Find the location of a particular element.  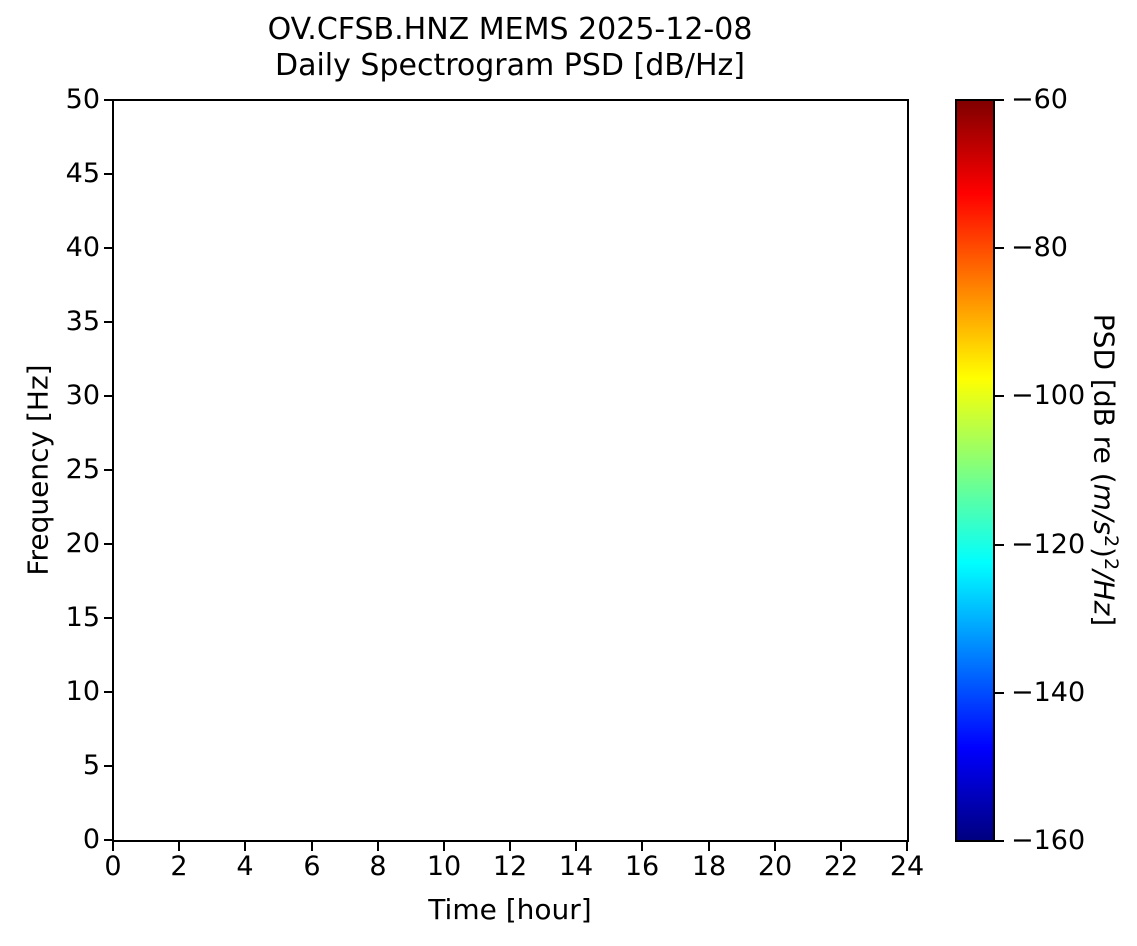

colorbar-label-prefix: PSD [dB re ( is located at coordinates (1104, 398).